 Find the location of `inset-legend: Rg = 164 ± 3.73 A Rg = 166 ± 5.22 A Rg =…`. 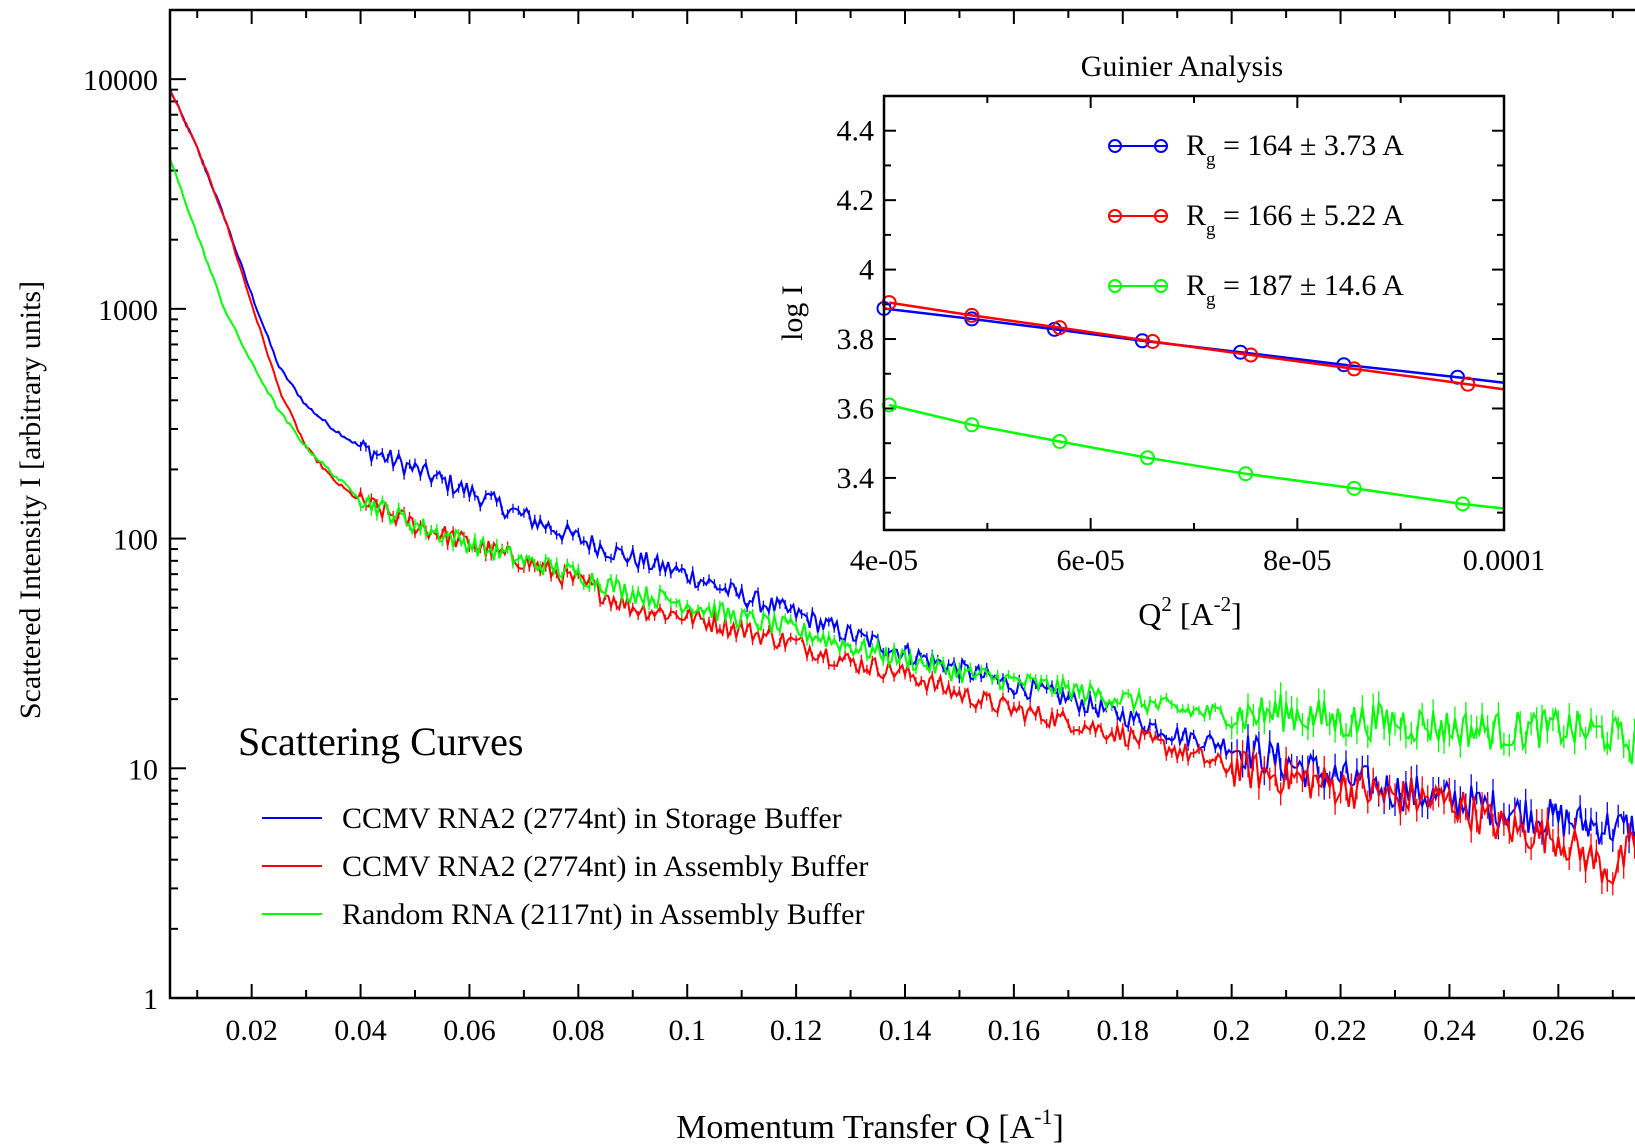

inset-legend: Rg = 164 ± 3.73 A Rg = 166 ± 5.22 A Rg =… is located at coordinates (1256, 219).